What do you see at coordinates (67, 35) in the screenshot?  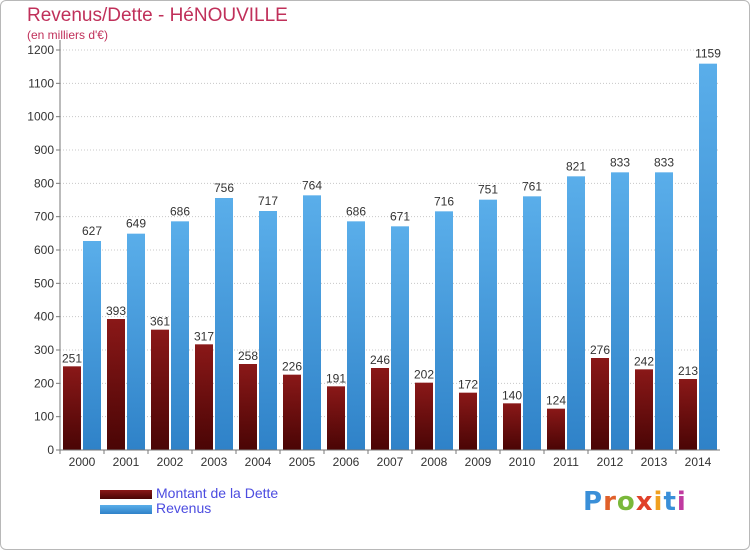 I see `chart-subtitle: (en milliers d'€)` at bounding box center [67, 35].